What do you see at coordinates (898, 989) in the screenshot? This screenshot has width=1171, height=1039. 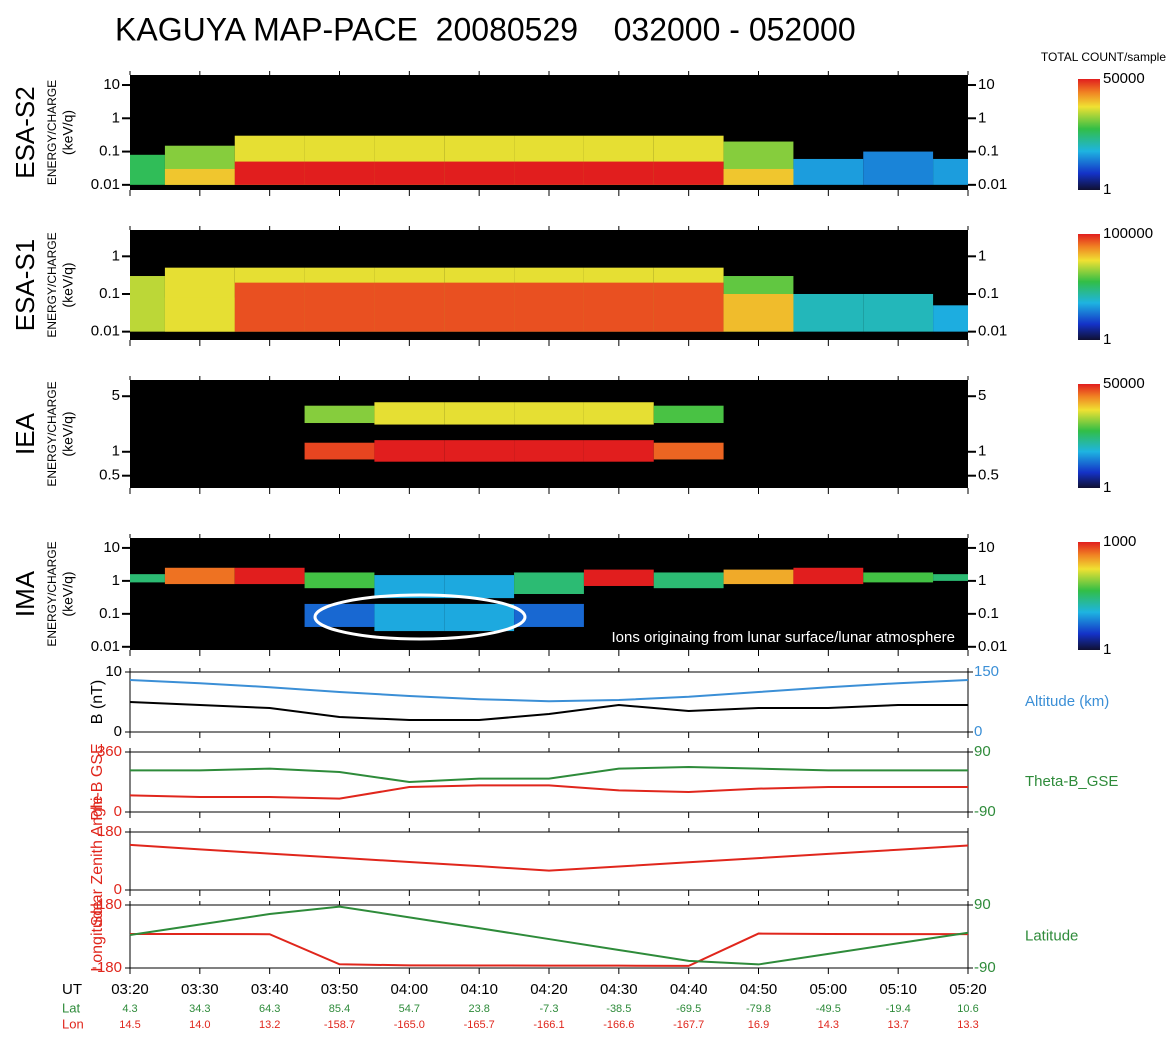 I see `x-tick-label: 05:10` at bounding box center [898, 989].